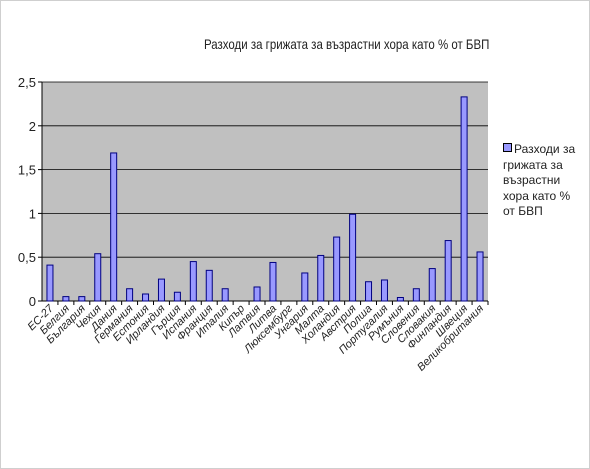 The height and width of the screenshot is (469, 590). What do you see at coordinates (27, 82) in the screenshot?
I see `y-tick-label: 2,5` at bounding box center [27, 82].